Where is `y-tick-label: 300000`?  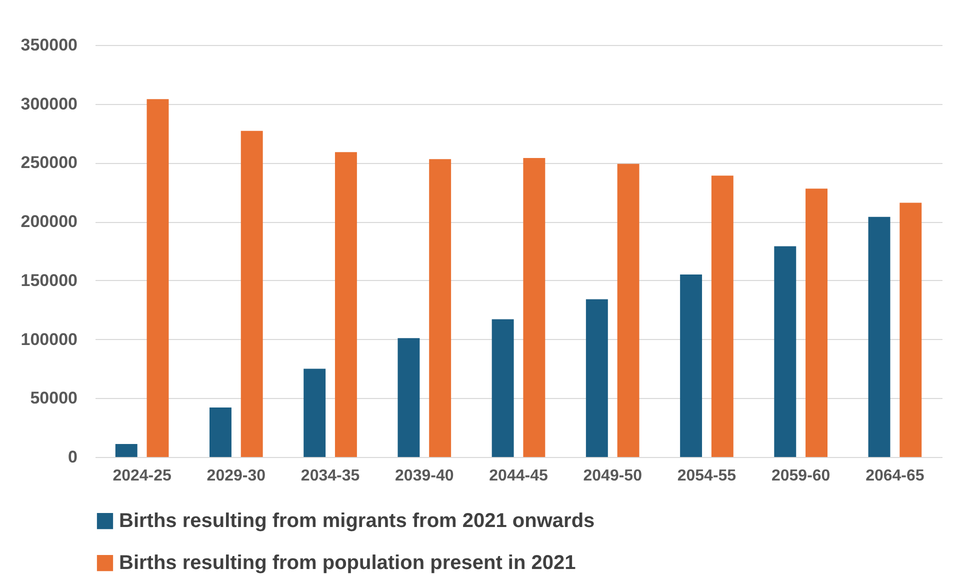
y-tick-label: 300000 is located at coordinates (49, 104).